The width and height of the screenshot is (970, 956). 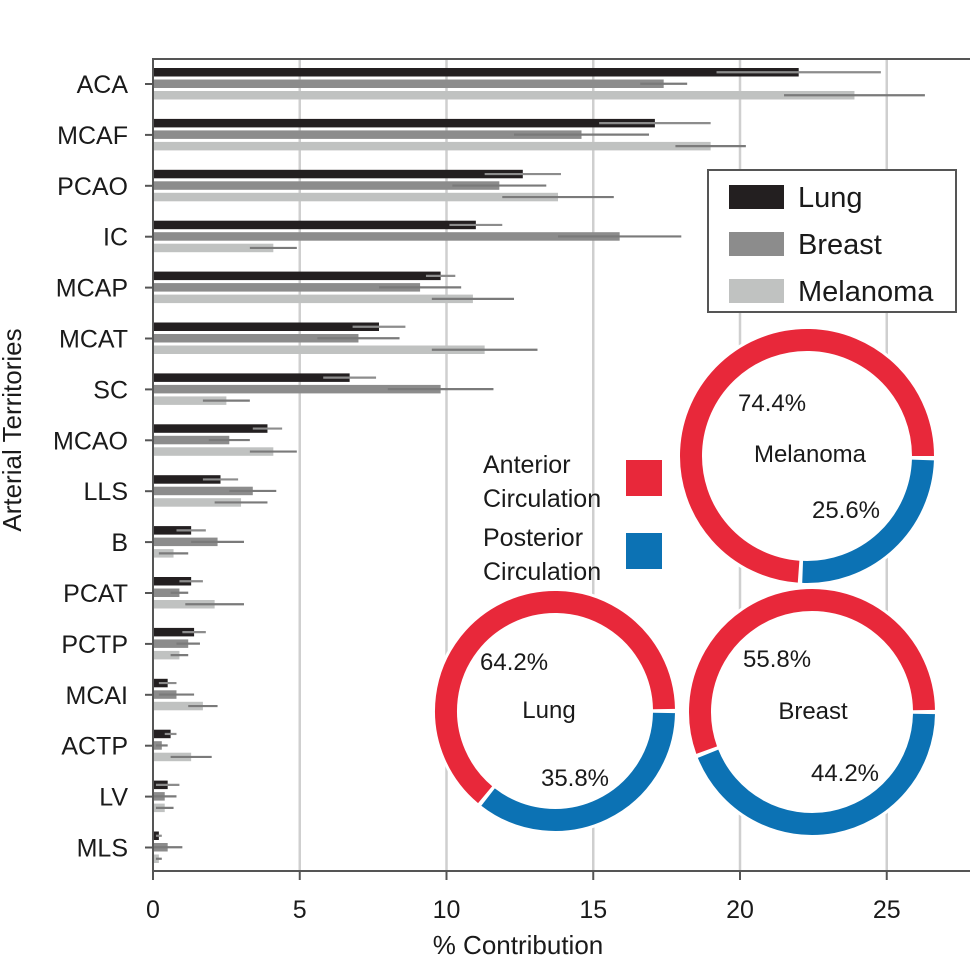 What do you see at coordinates (527, 465) in the screenshot?
I see `key-label-line1: Anterior` at bounding box center [527, 465].